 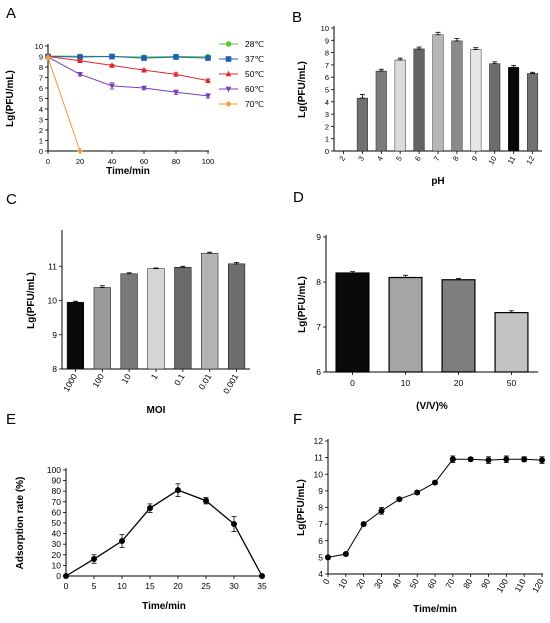 What do you see at coordinates (52, 266) in the screenshot?
I see `y-tick-label: 11` at bounding box center [52, 266].